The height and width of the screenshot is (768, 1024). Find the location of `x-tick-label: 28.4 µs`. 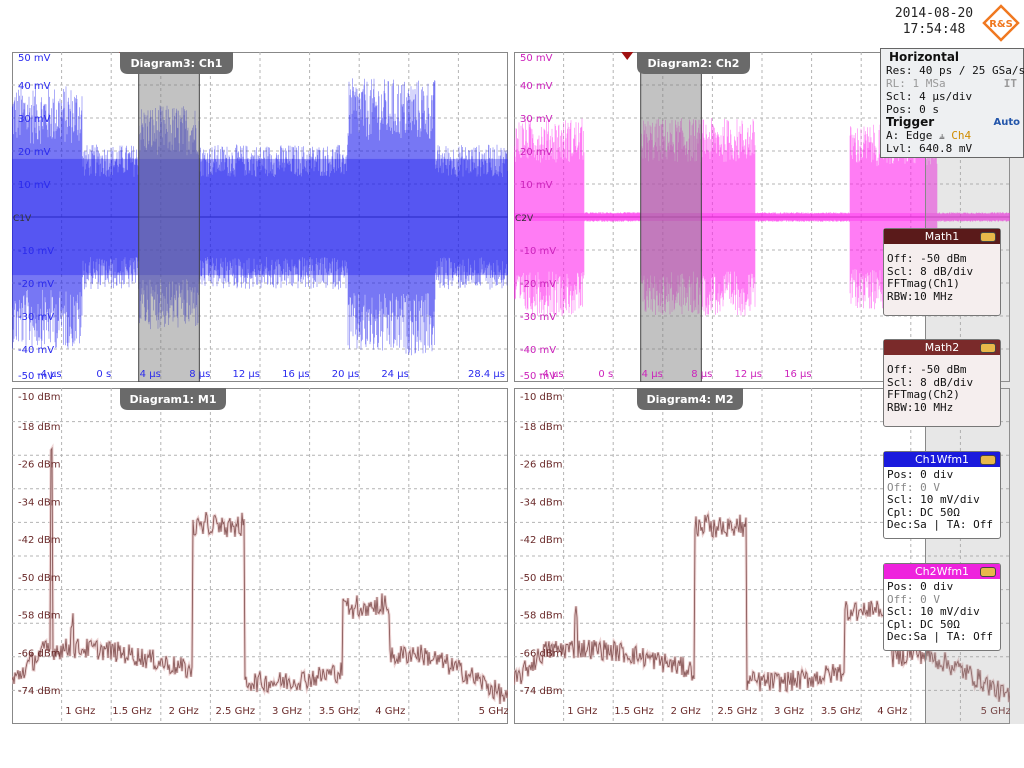

x-tick-label: 28.4 µs is located at coordinates (486, 374).